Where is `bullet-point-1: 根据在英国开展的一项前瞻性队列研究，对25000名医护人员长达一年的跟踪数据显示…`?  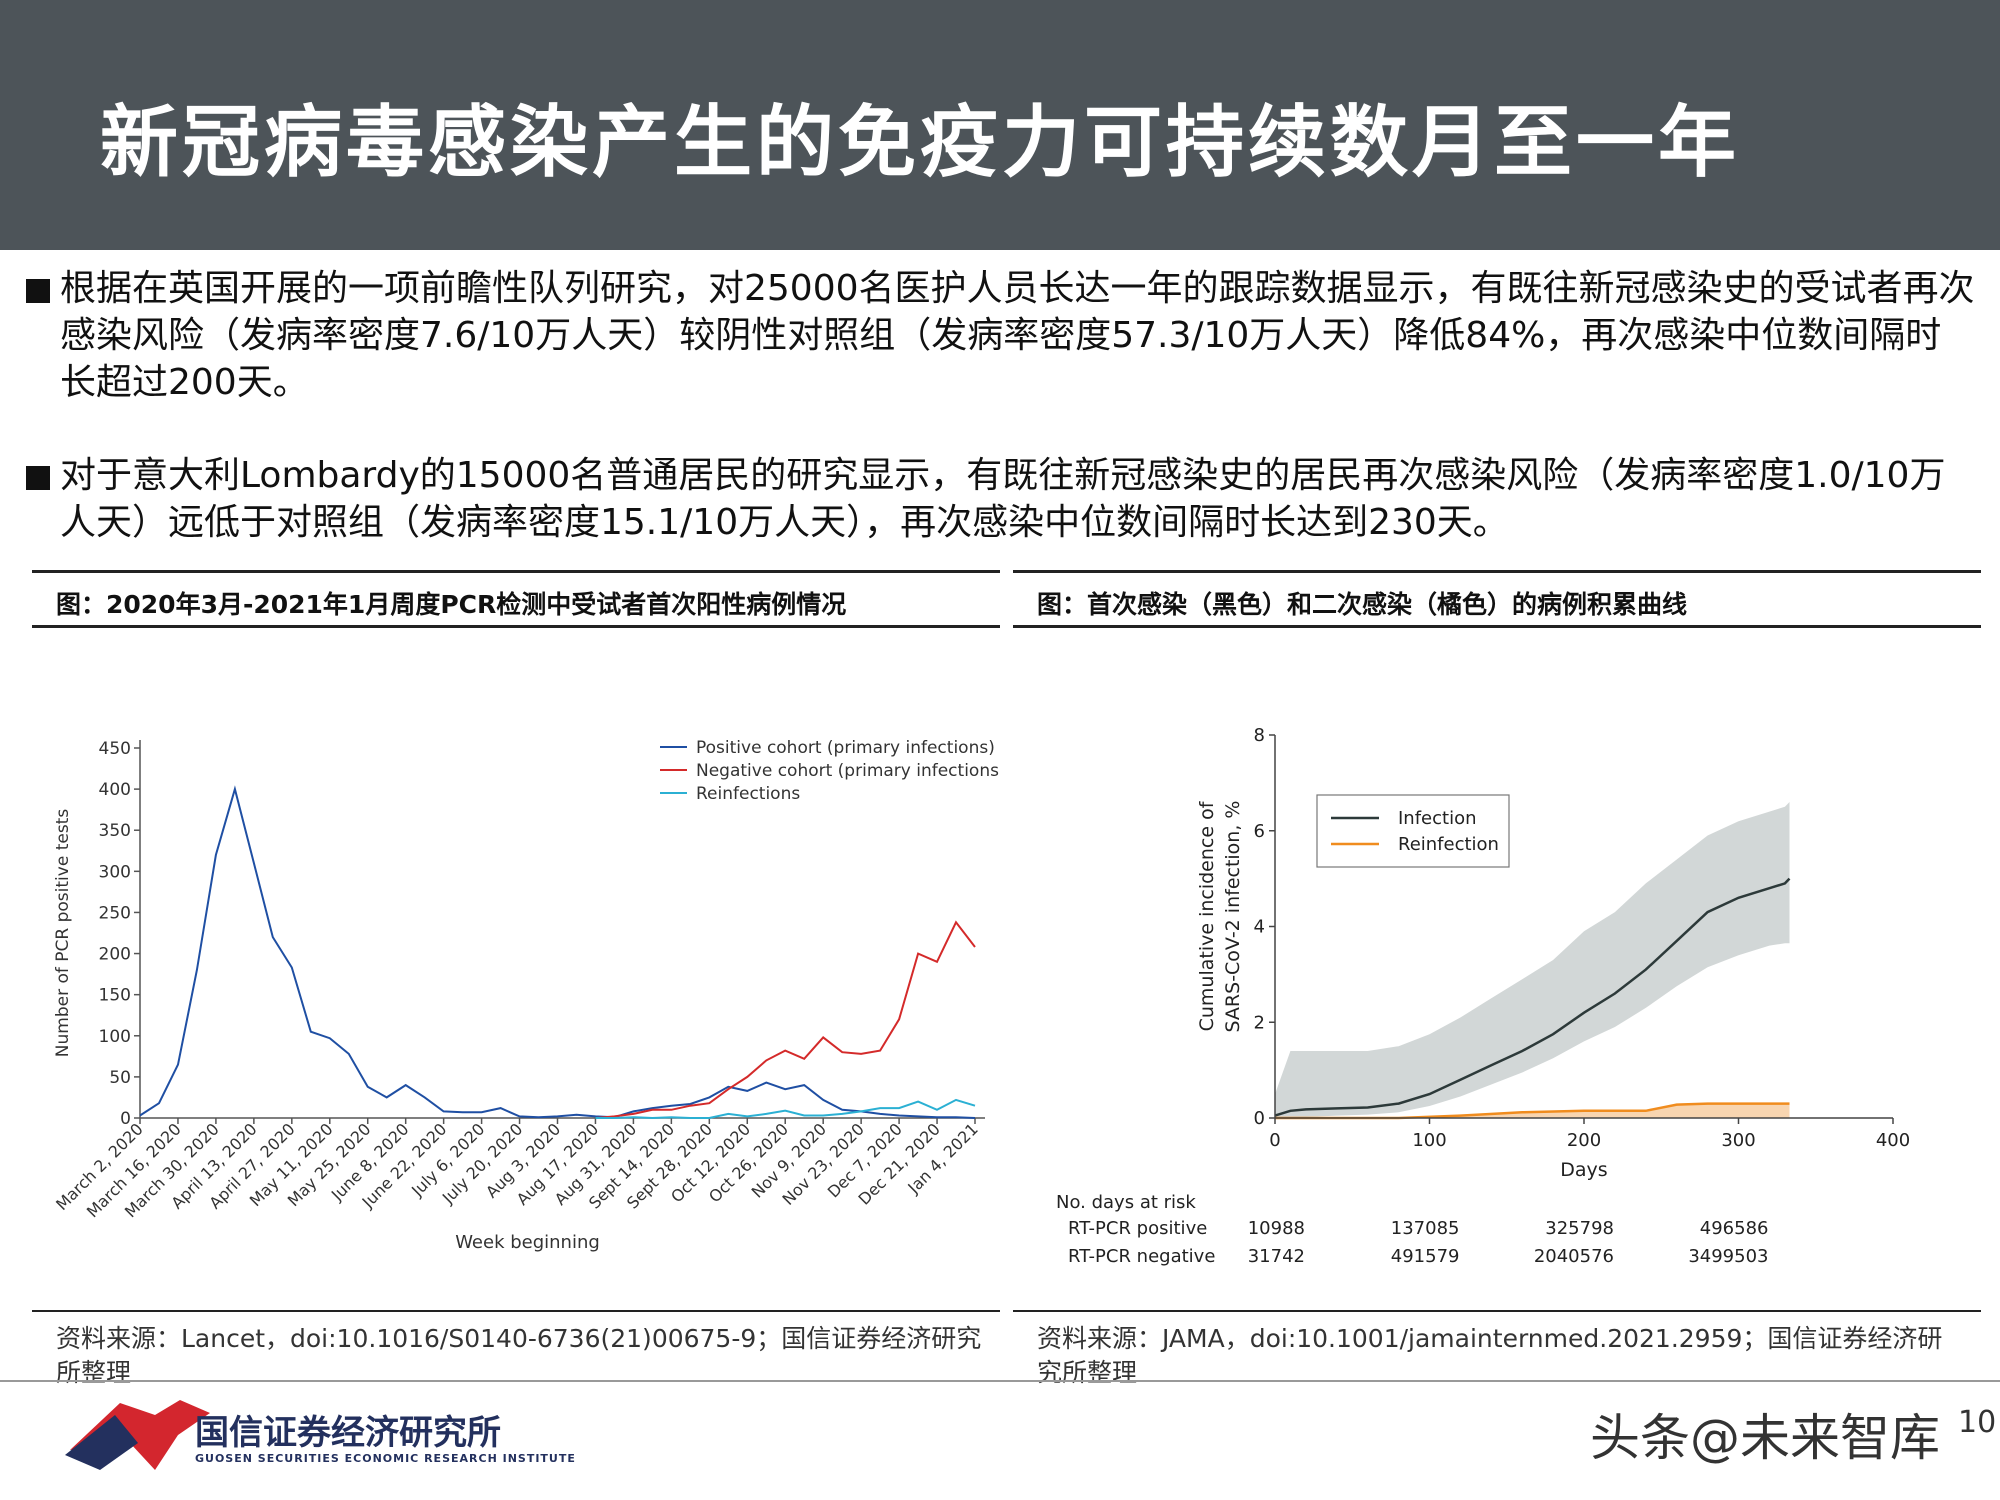
bullet-point-1: 根据在英国开展的一项前瞻性队列研究，对25000名医护人员长达一年的跟踪数据显示… is located at coordinates (1001, 335).